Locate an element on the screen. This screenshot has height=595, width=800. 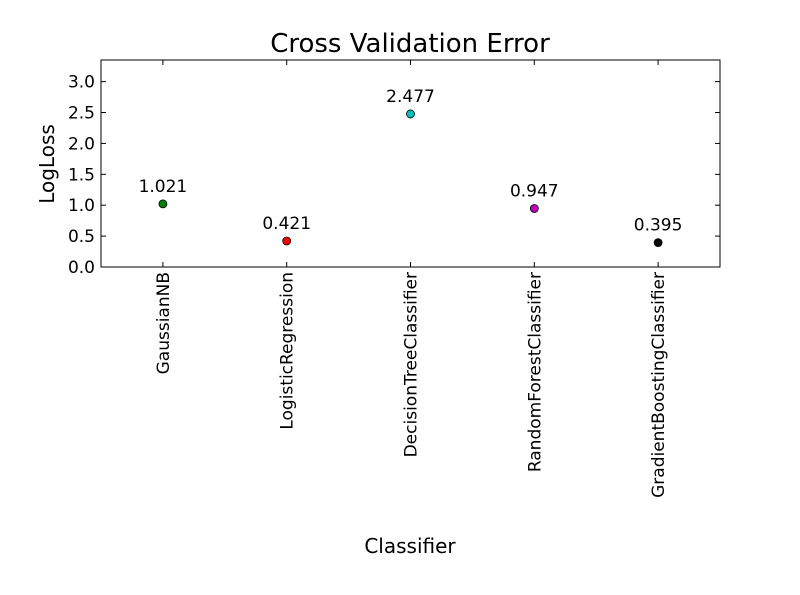
data-label: 1.021 is located at coordinates (163, 187).